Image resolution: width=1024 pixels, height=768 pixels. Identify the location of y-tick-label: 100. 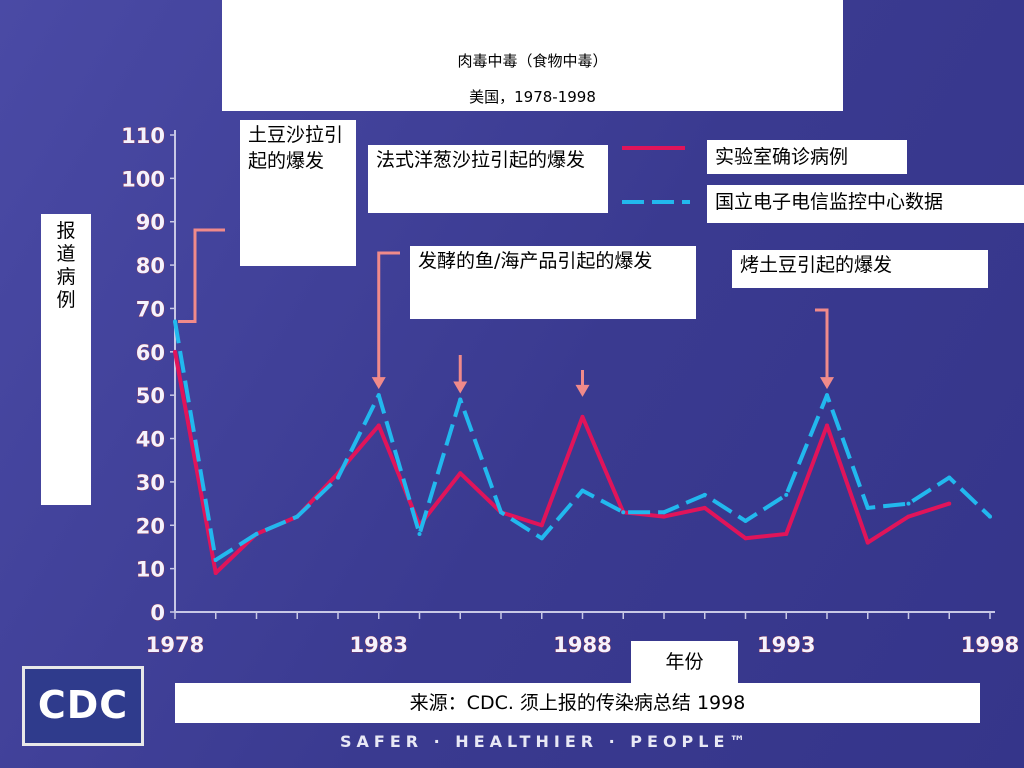
(143, 179).